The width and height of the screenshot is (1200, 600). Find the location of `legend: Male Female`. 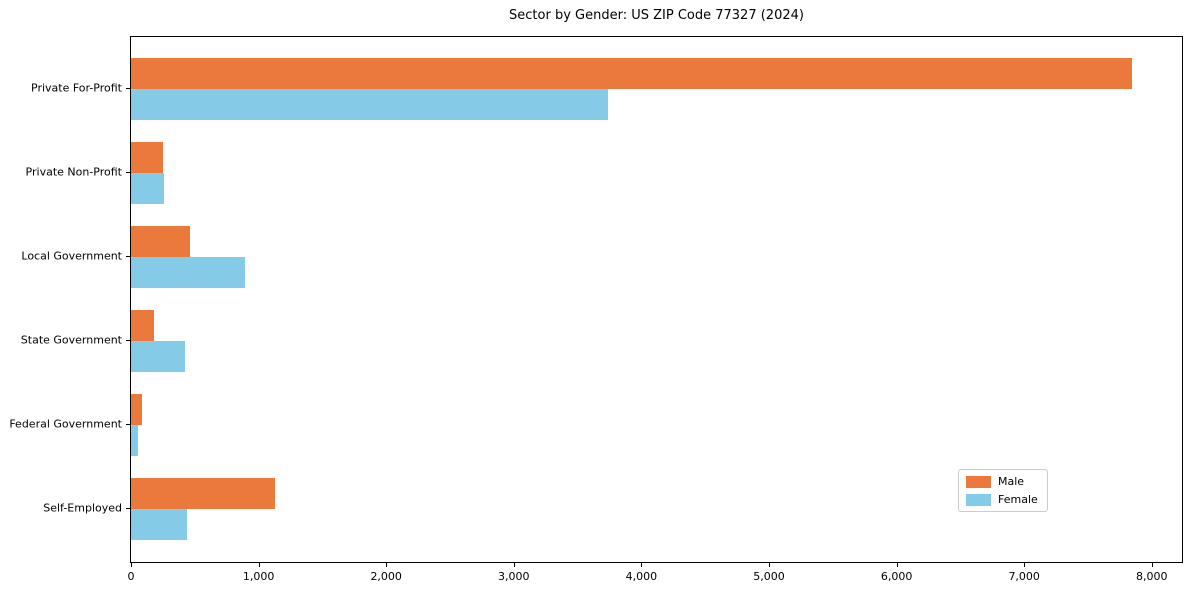

legend: Male Female is located at coordinates (1003, 490).